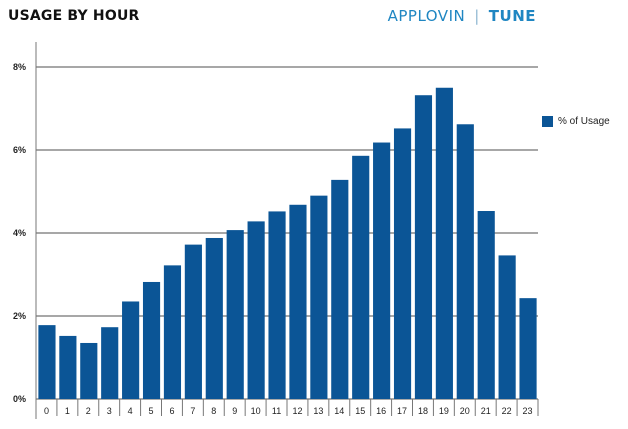  Describe the element at coordinates (67, 411) in the screenshot. I see `x-tick-label: 1` at that location.